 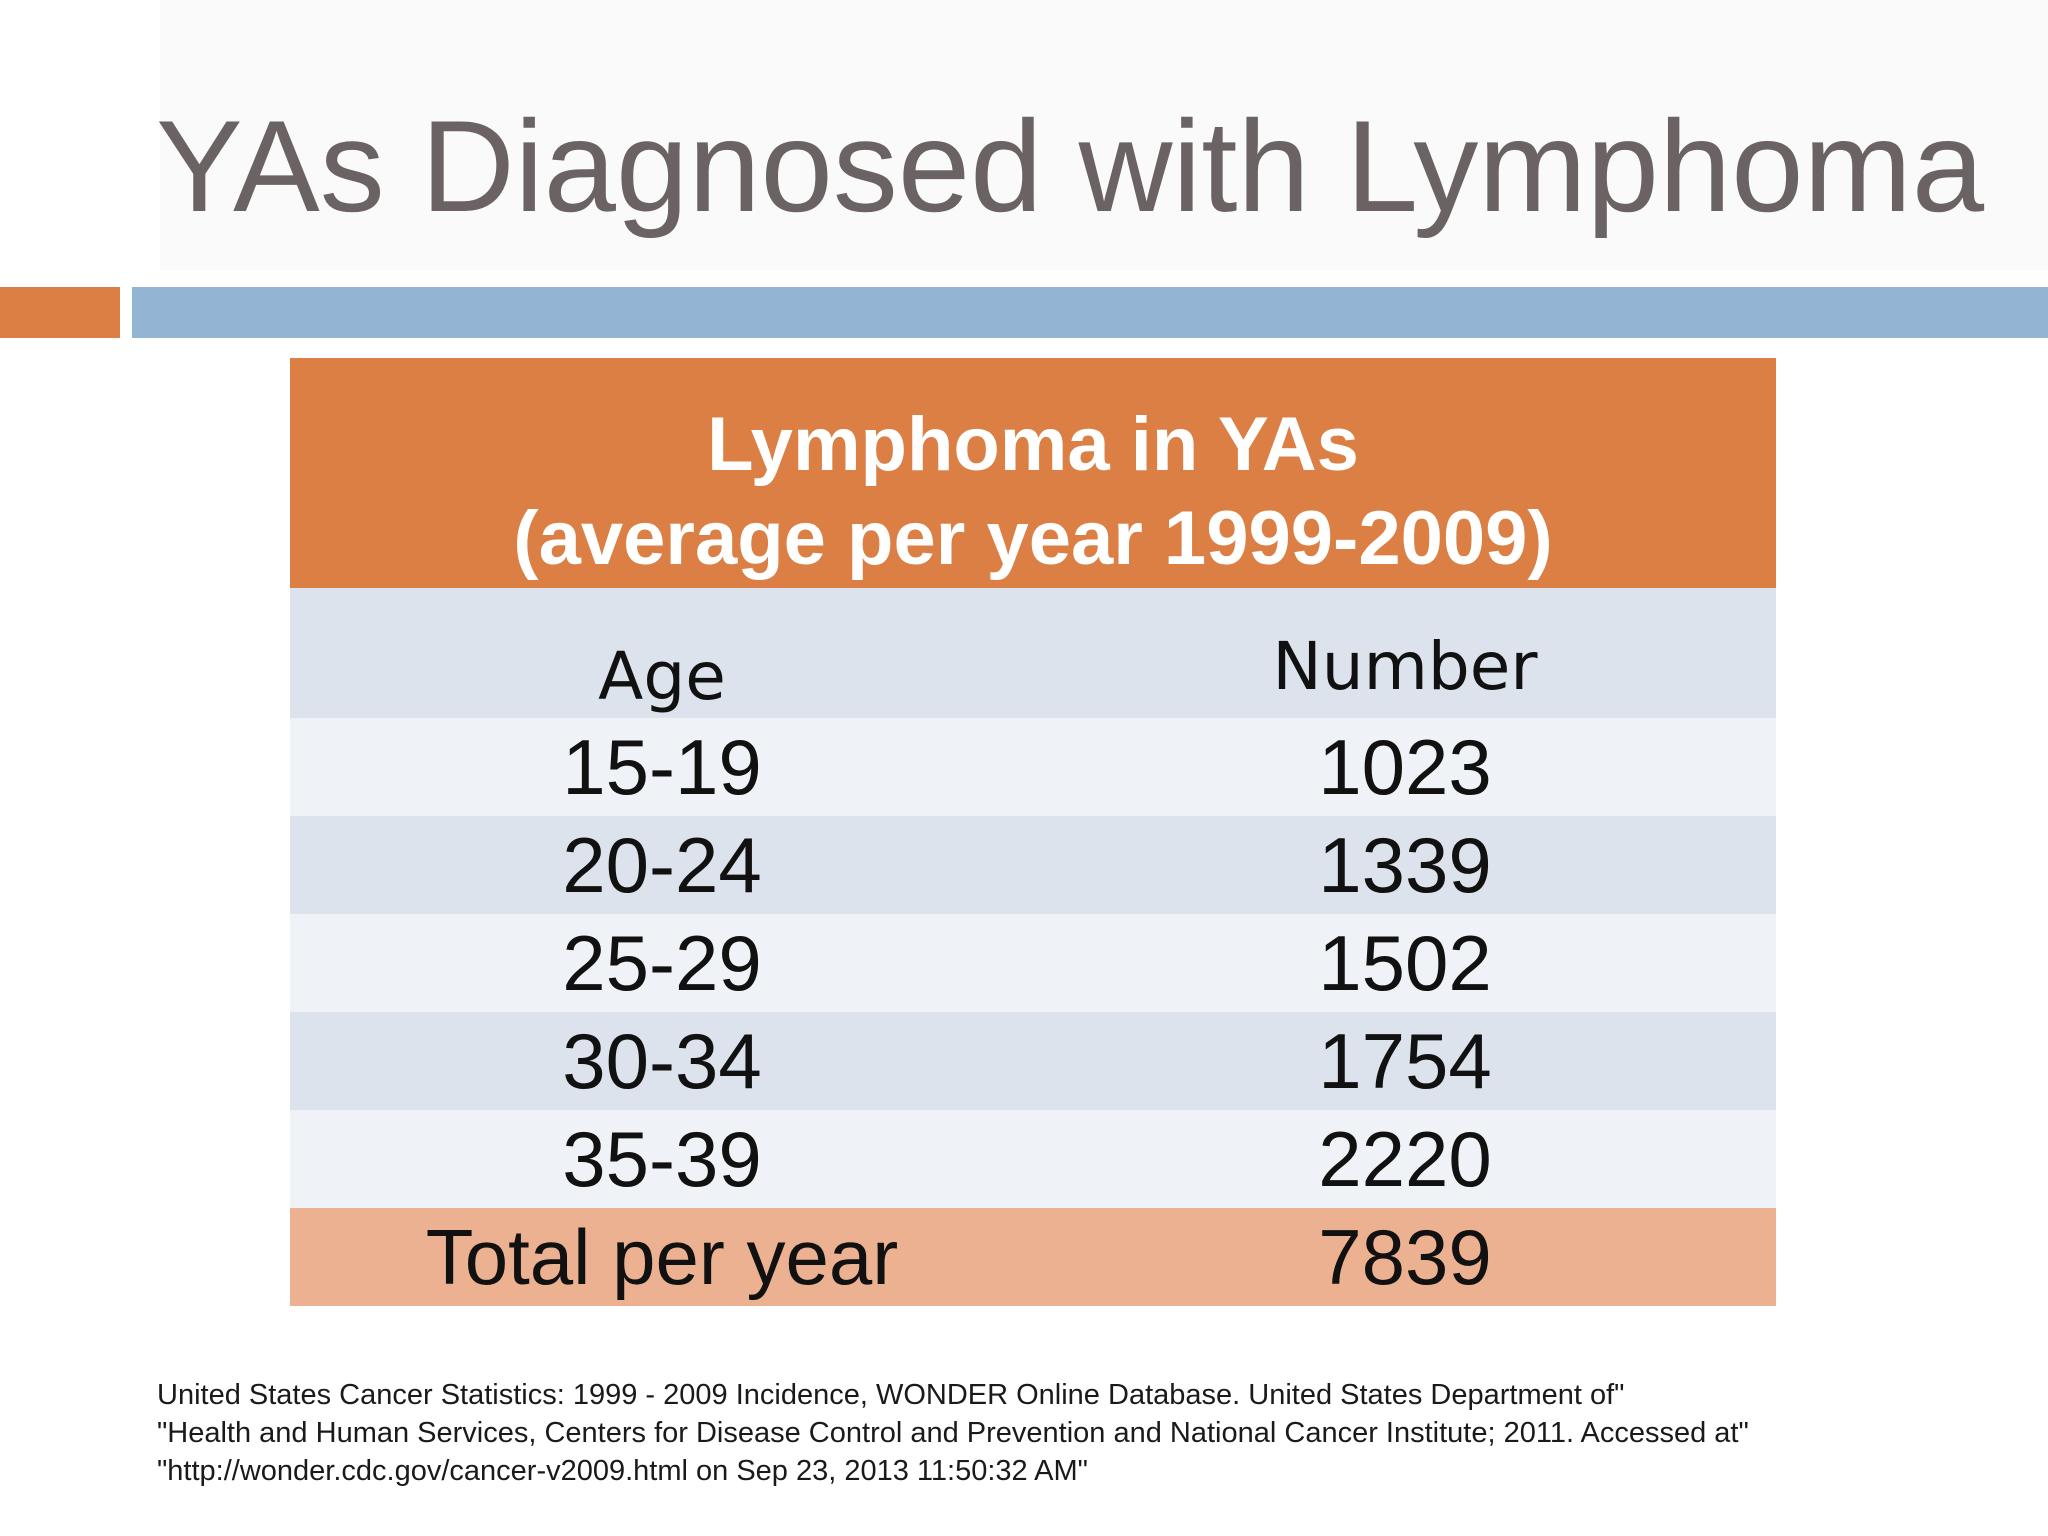 I want to click on total-label: Total per year, so click(x=662, y=1256).